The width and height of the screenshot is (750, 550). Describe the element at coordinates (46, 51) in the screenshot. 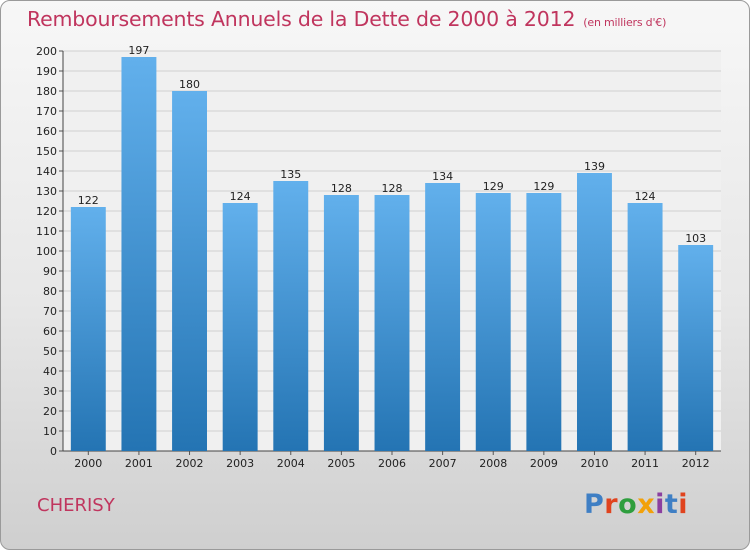

I see `y-tick-label: 200` at that location.